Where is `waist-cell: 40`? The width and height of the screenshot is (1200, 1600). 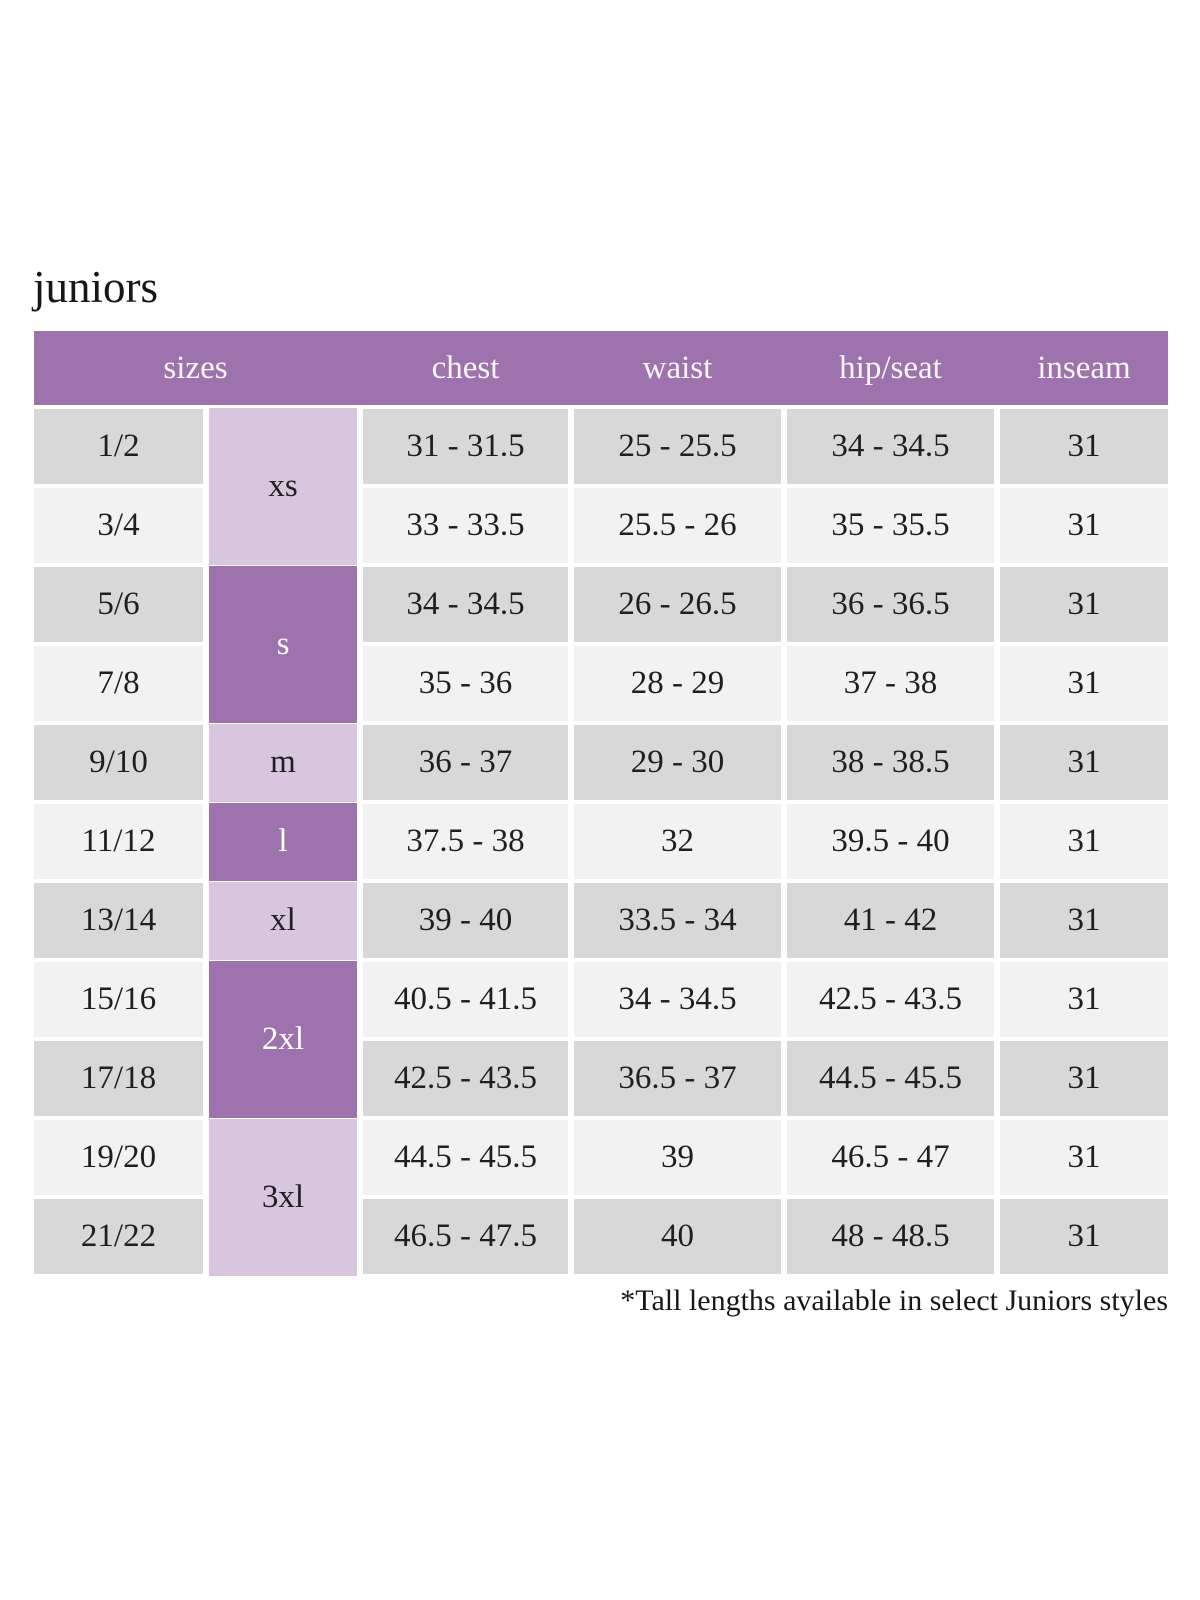 waist-cell: 40 is located at coordinates (677, 1236).